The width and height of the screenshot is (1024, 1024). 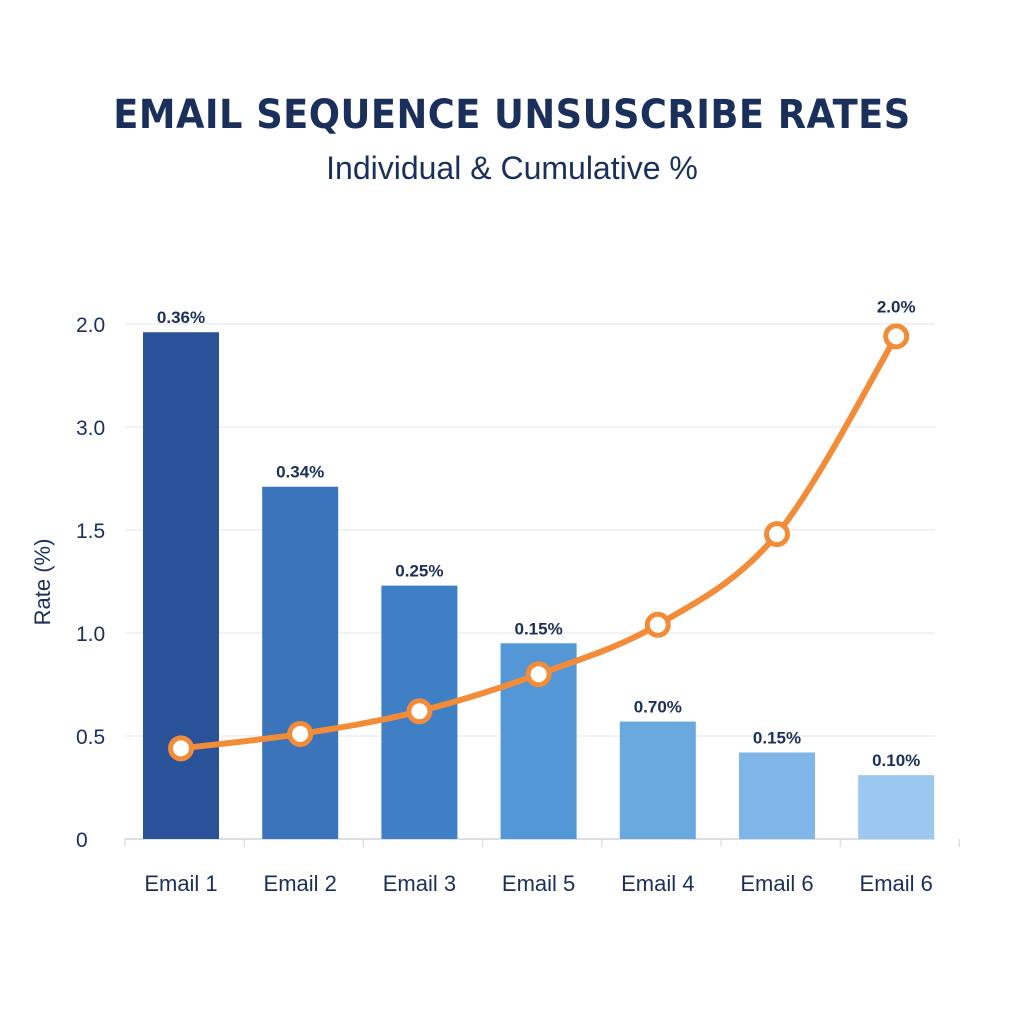 I want to click on chart-subtitle: Individual & Cumulative %, so click(x=512, y=168).